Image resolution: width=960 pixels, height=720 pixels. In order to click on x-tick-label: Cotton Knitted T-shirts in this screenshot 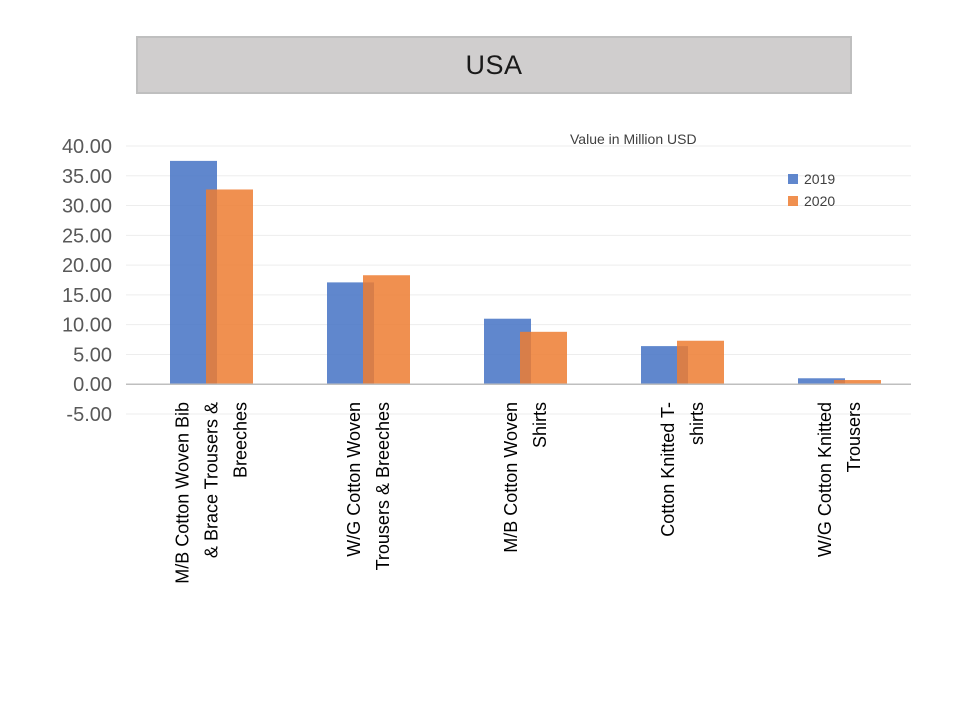, I will do `click(682, 469)`.